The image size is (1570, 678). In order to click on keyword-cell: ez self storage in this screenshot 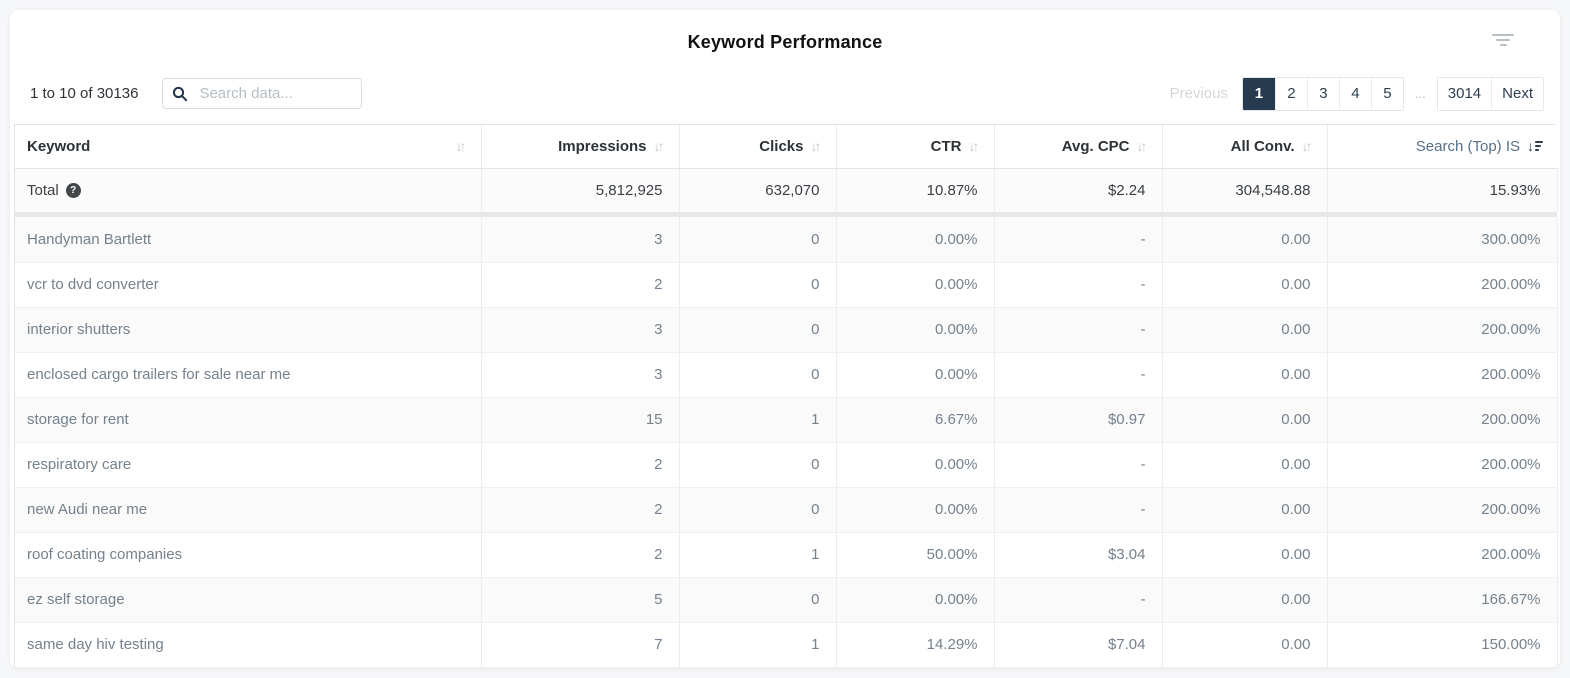, I will do `click(248, 600)`.